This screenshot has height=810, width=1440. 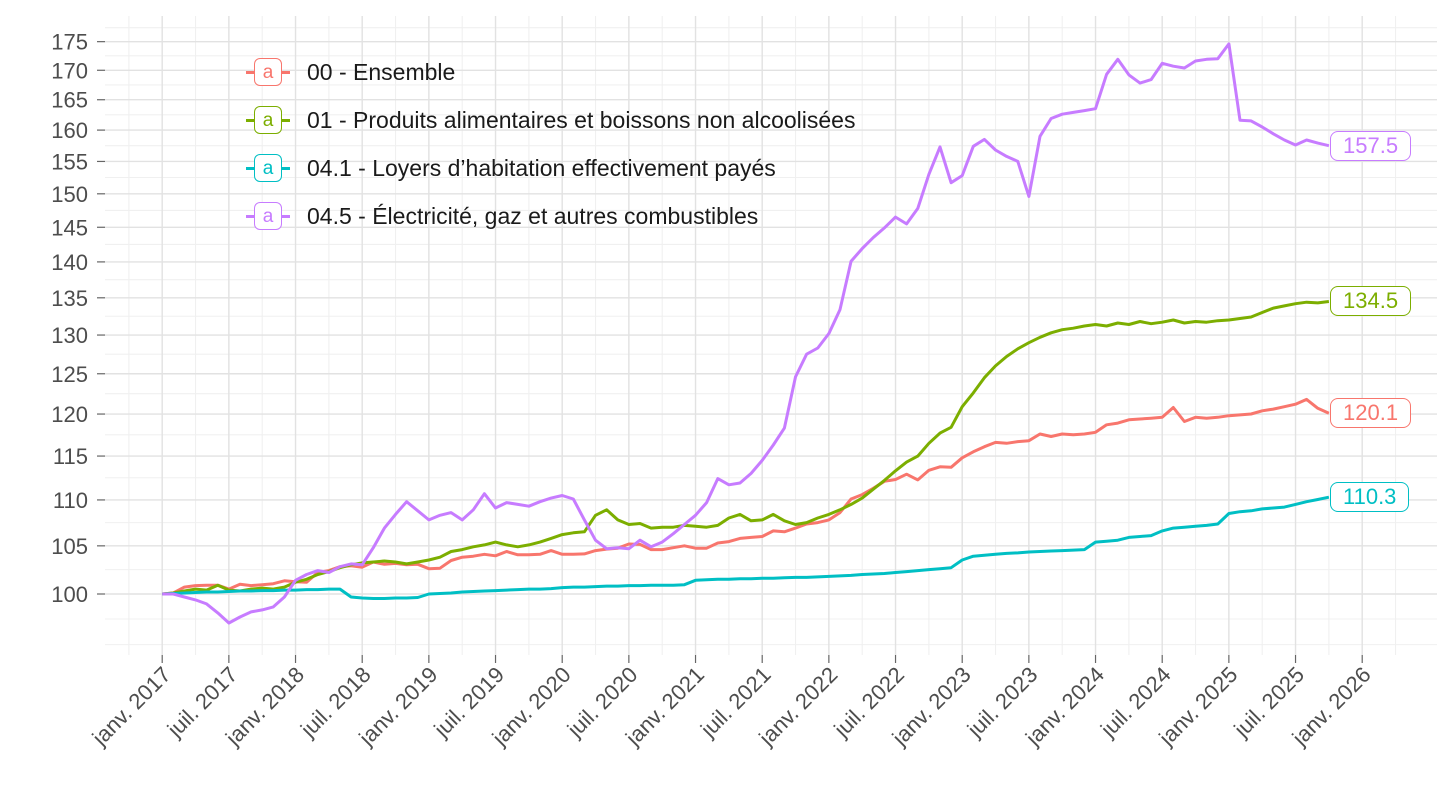 What do you see at coordinates (1371, 413) in the screenshot?
I see `end-value-label-ensemble: 120.1` at bounding box center [1371, 413].